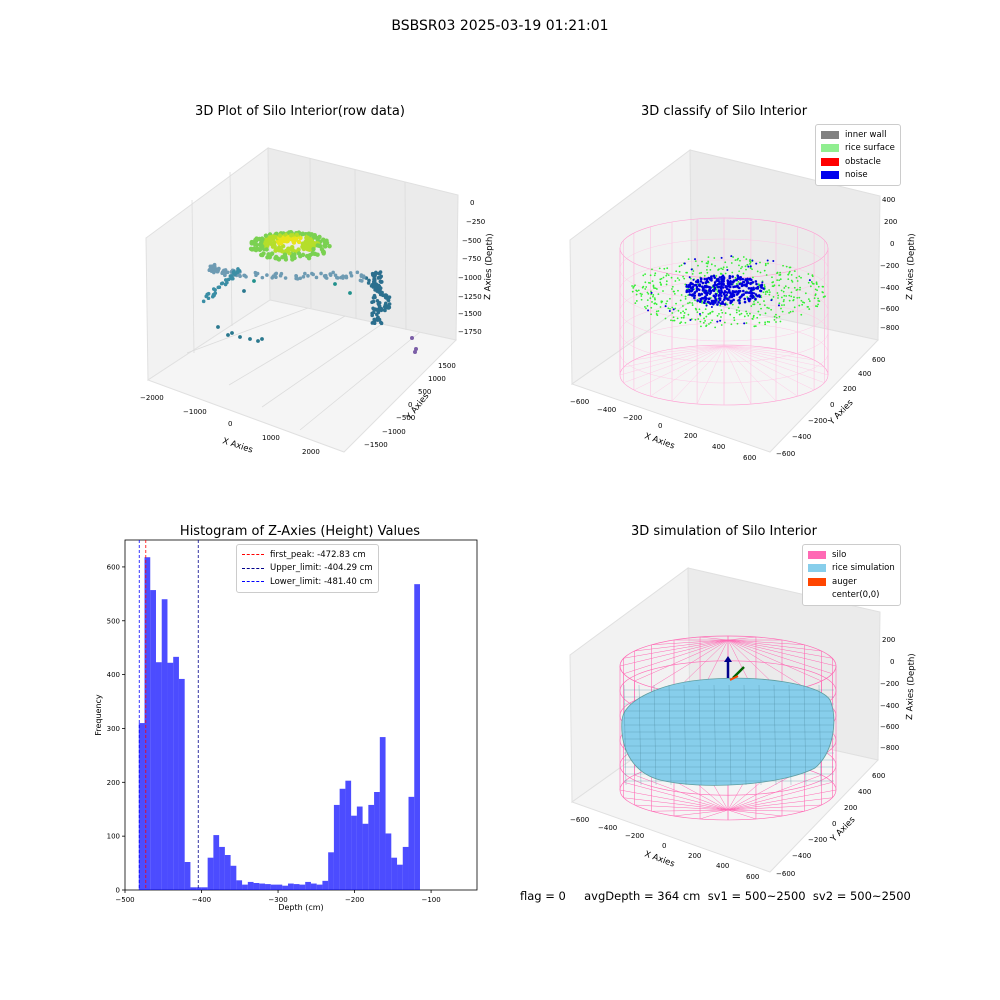 This screenshot has height=1000, width=1000. What do you see at coordinates (230, 424) in the screenshot?
I see `raw-xtick: 0` at bounding box center [230, 424].